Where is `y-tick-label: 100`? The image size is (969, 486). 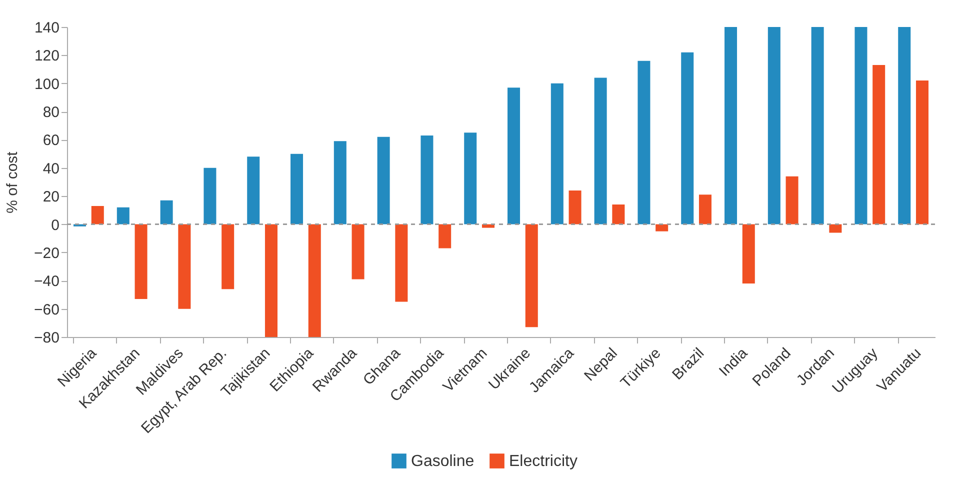 y-tick-label: 100 is located at coordinates (47, 84).